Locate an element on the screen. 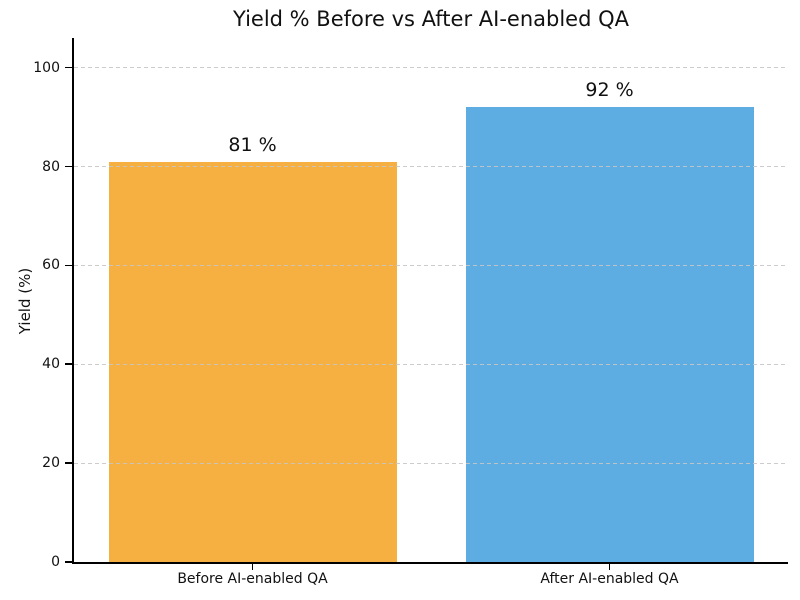 This screenshot has height=600, width=800. y-axis-spine is located at coordinates (73, 301).